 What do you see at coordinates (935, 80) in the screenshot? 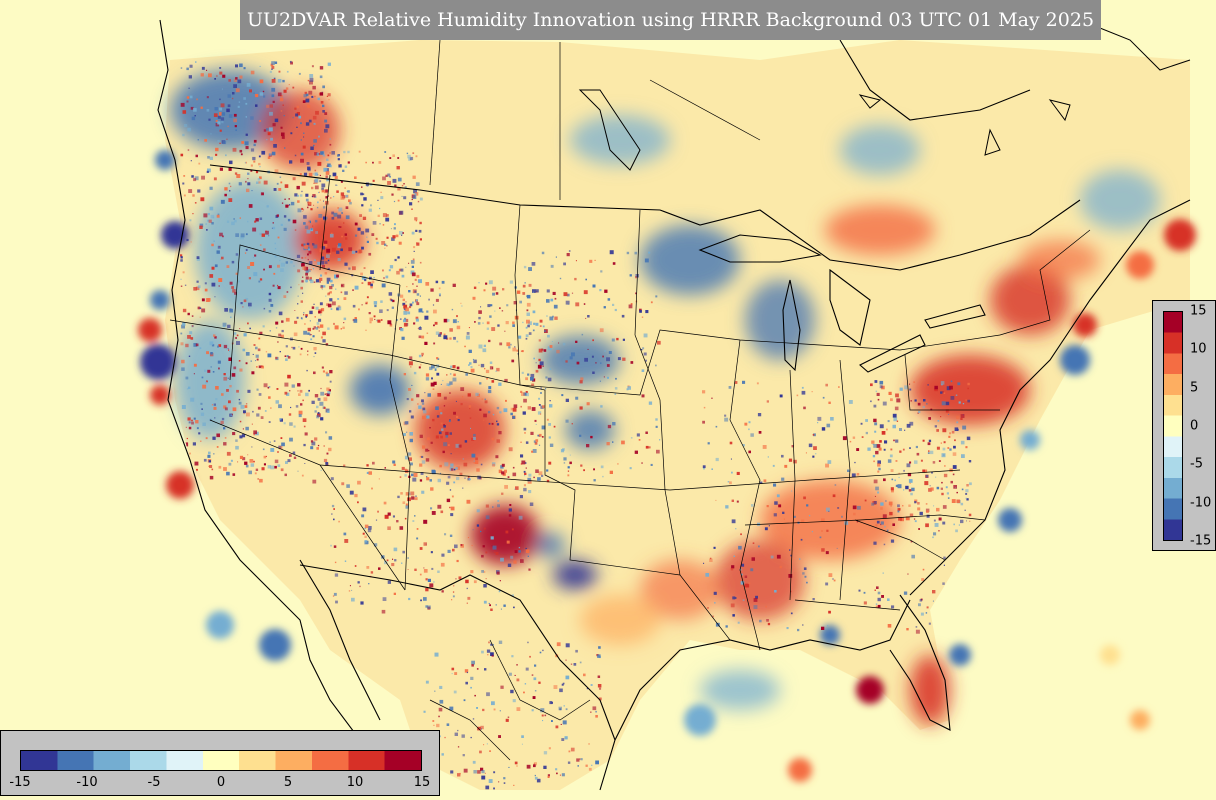
I see `hudson-bay-edge` at bounding box center [935, 80].